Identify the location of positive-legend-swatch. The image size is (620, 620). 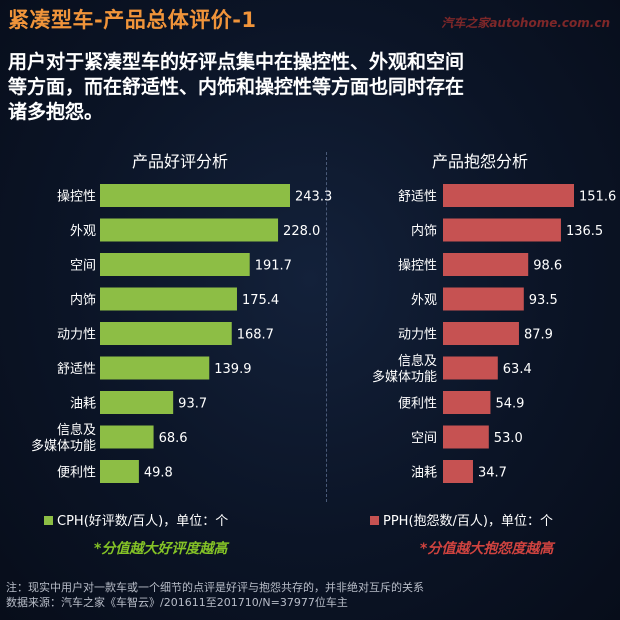
(48, 520).